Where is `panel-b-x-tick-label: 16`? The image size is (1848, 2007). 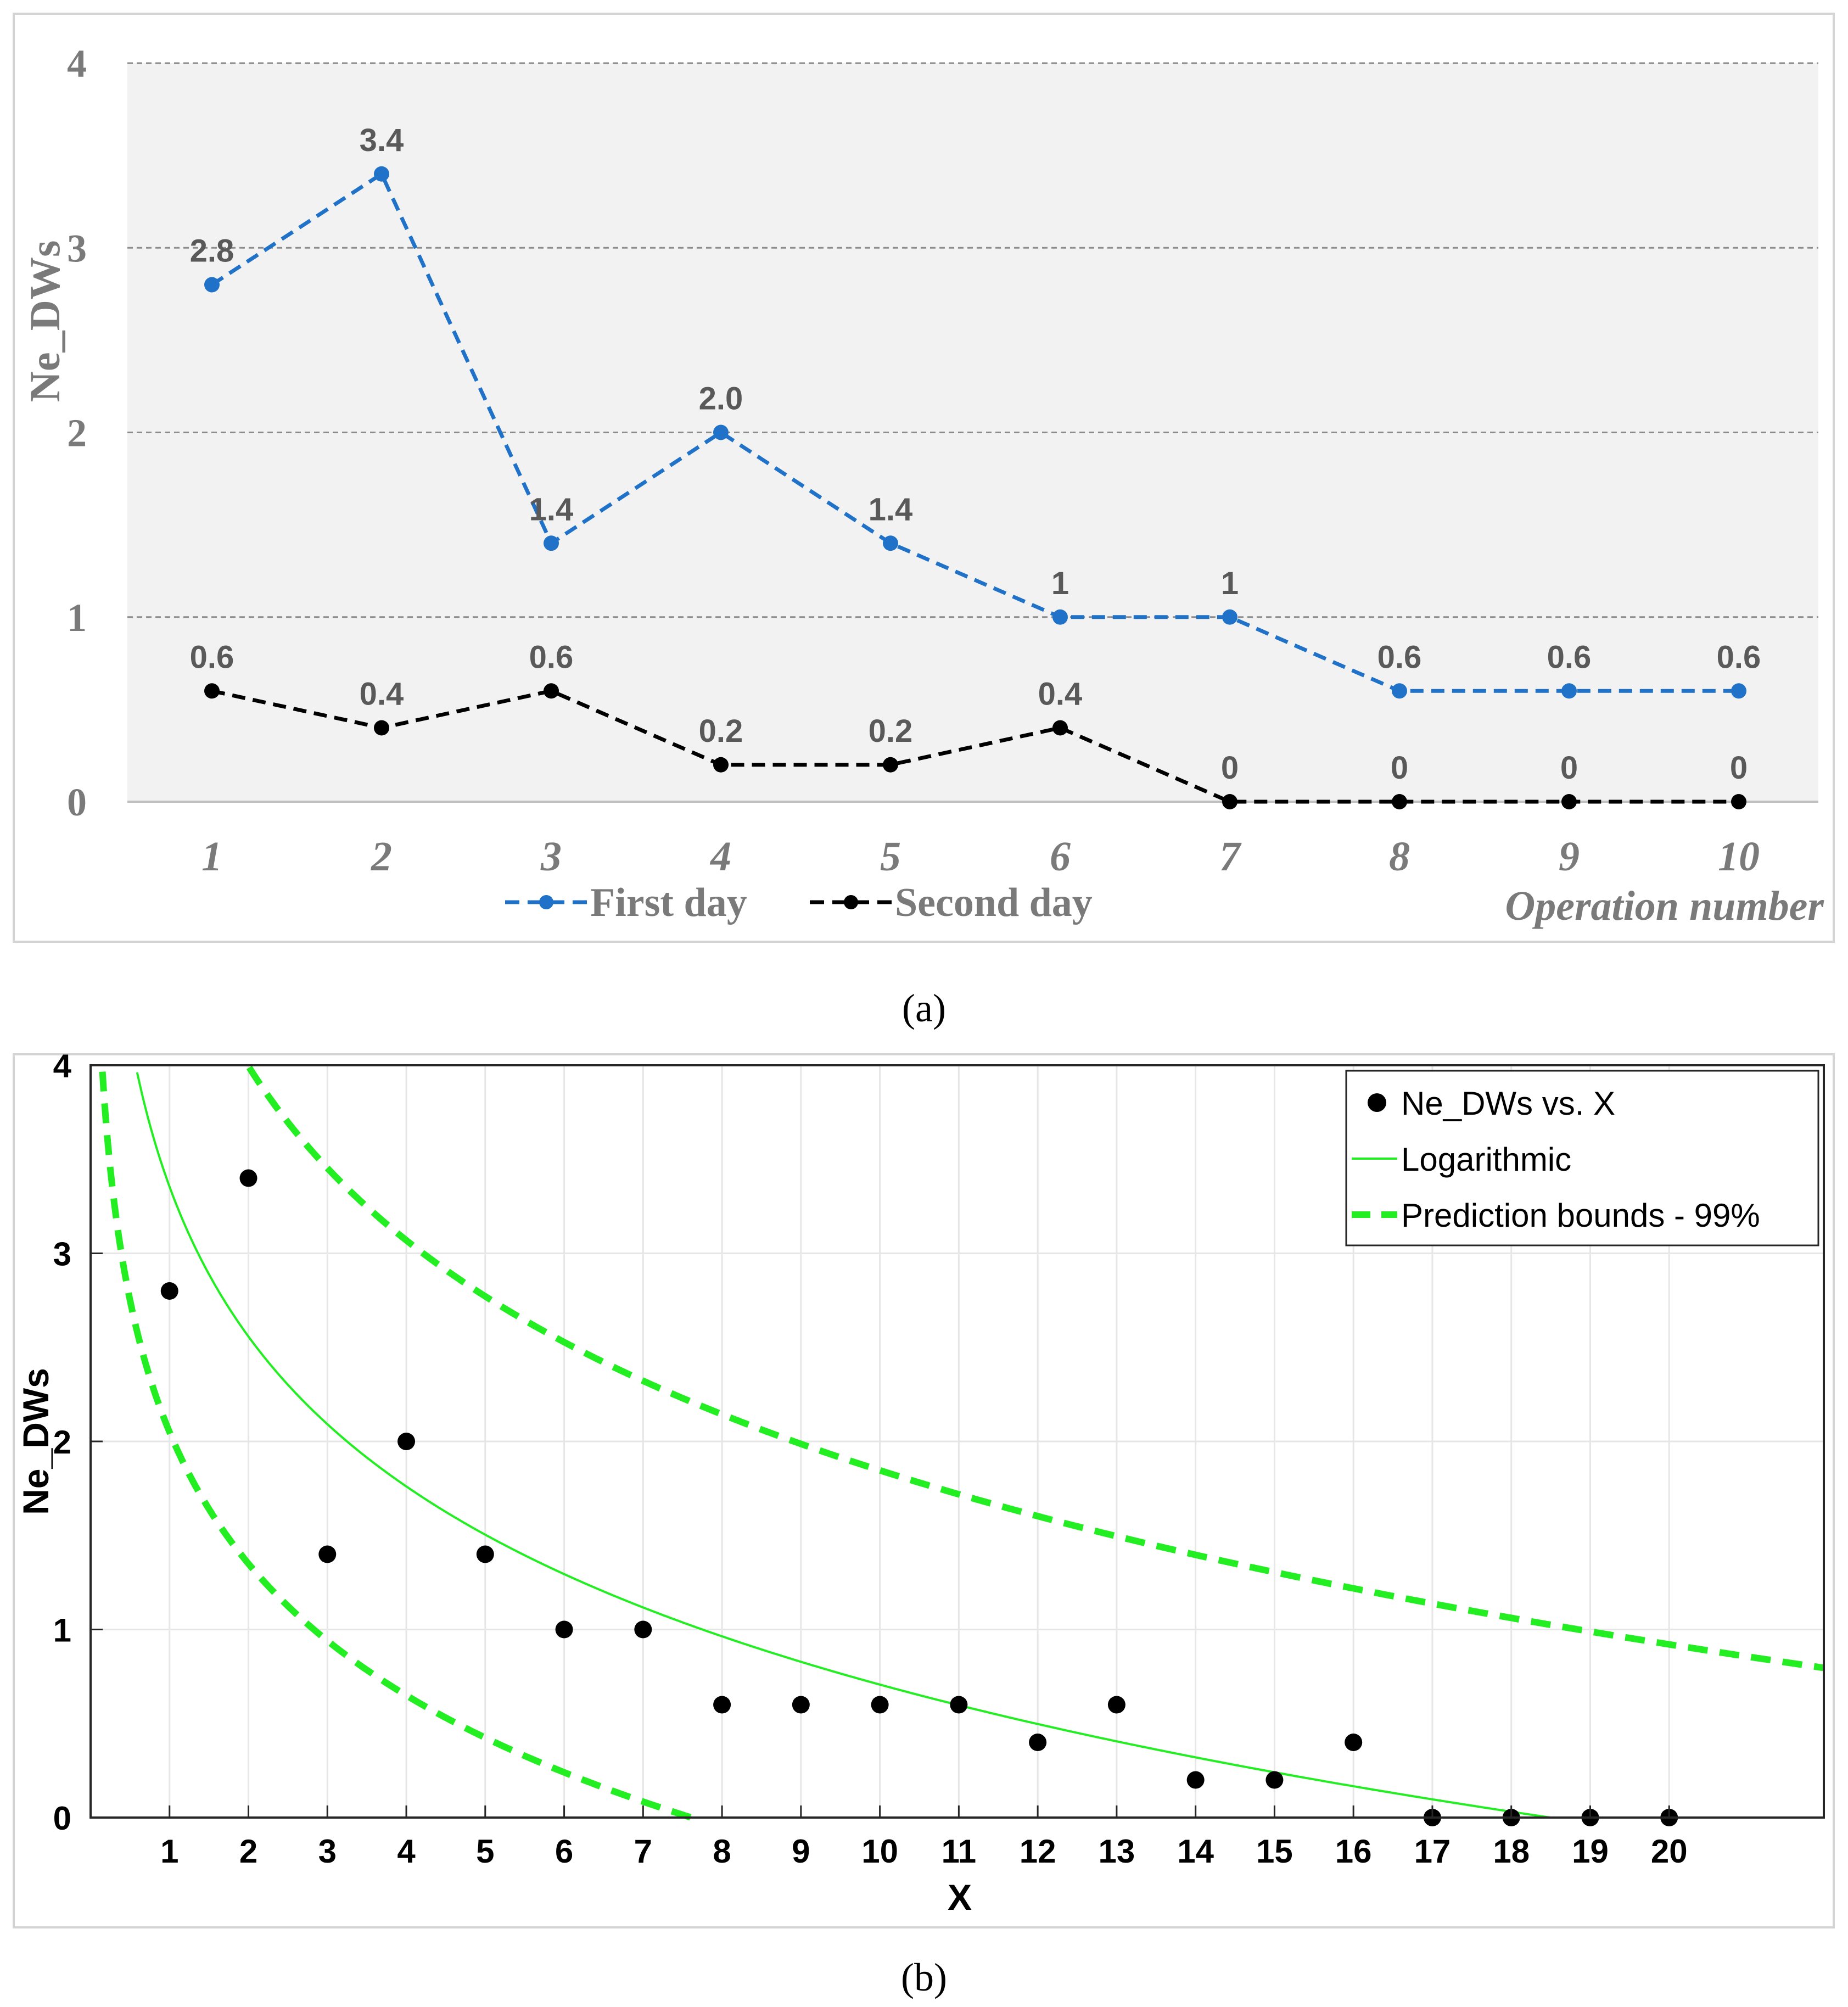 panel-b-x-tick-label: 16 is located at coordinates (1354, 1851).